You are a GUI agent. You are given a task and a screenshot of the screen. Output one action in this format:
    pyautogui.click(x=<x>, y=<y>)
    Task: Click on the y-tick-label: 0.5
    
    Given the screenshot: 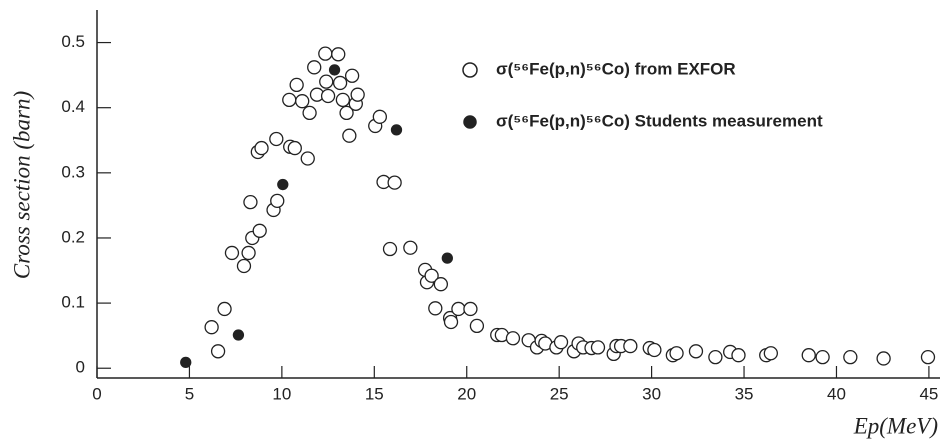 What is the action you would take?
    pyautogui.click(x=73, y=41)
    